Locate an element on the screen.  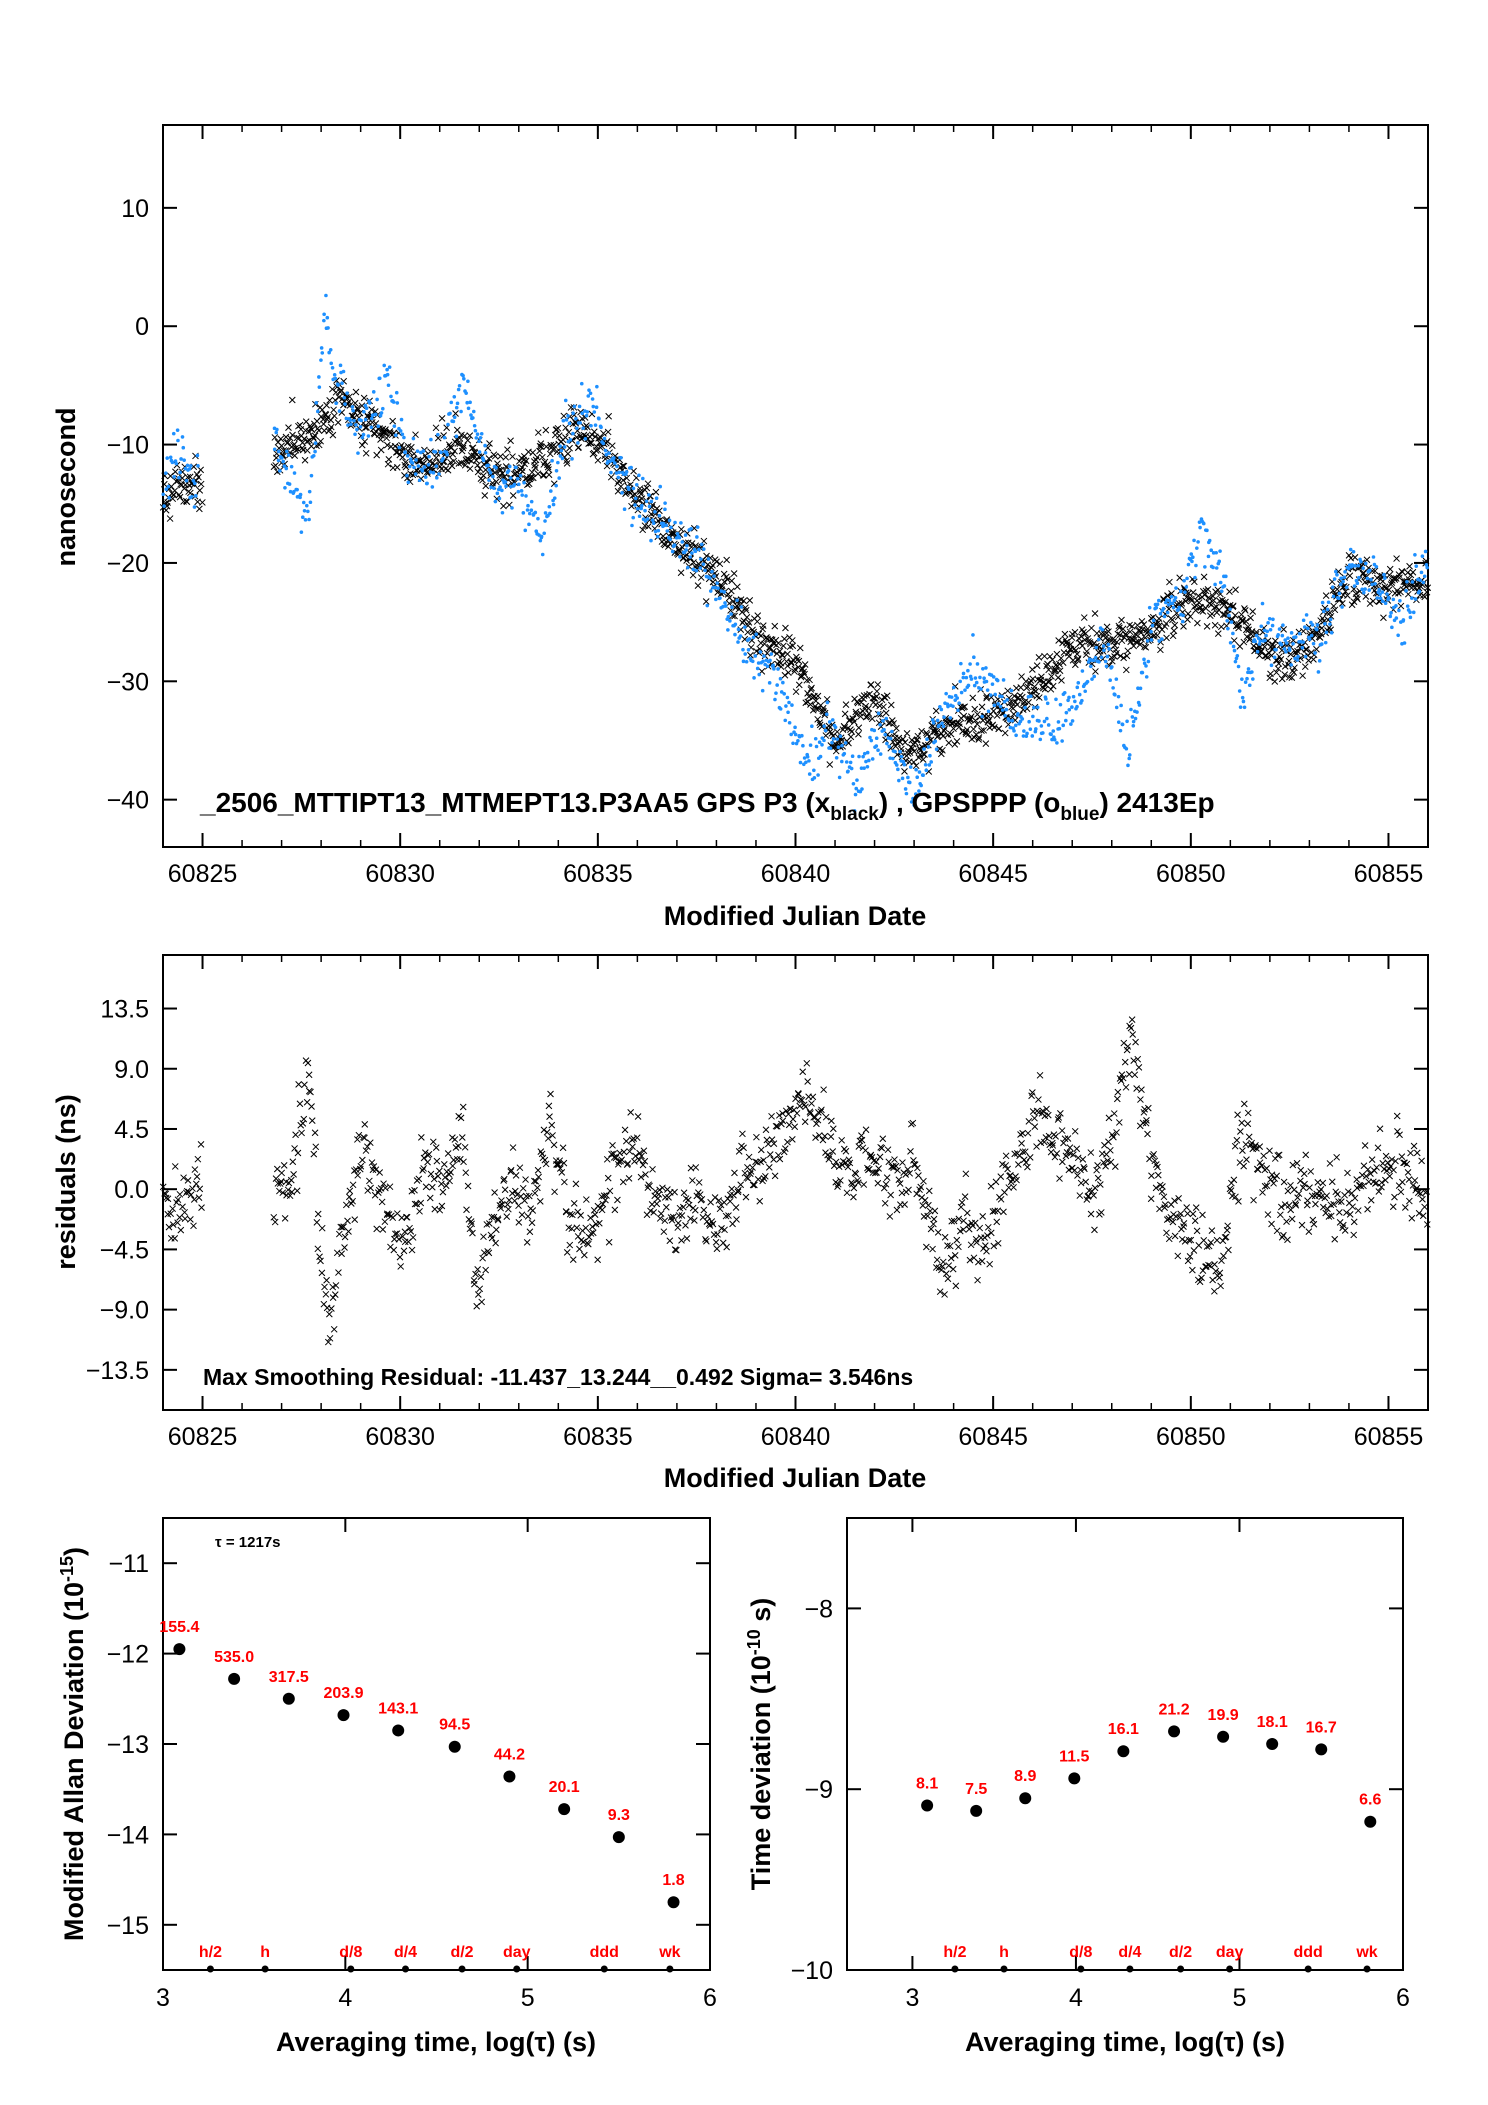
y-tick-label: −13.5 is located at coordinates (117, 1371).